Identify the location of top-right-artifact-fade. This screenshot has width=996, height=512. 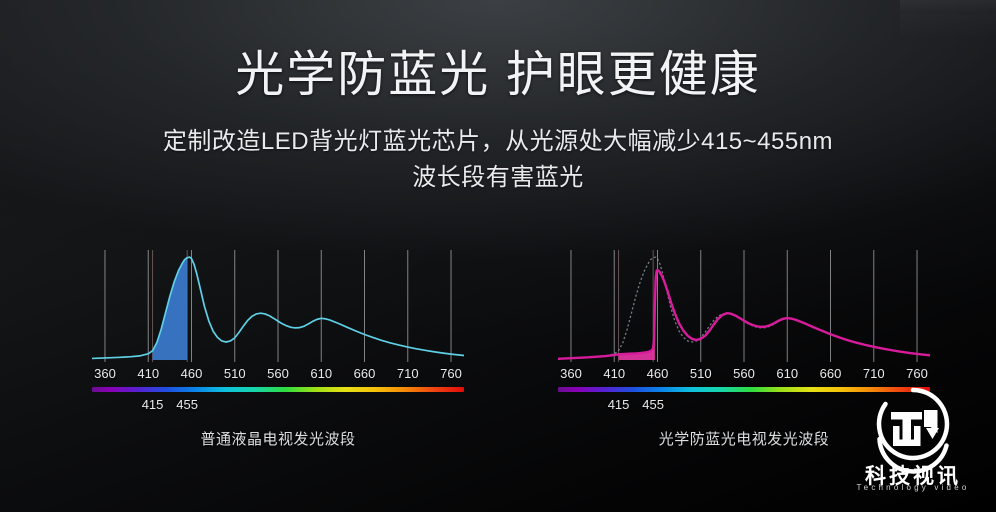
(948, 26).